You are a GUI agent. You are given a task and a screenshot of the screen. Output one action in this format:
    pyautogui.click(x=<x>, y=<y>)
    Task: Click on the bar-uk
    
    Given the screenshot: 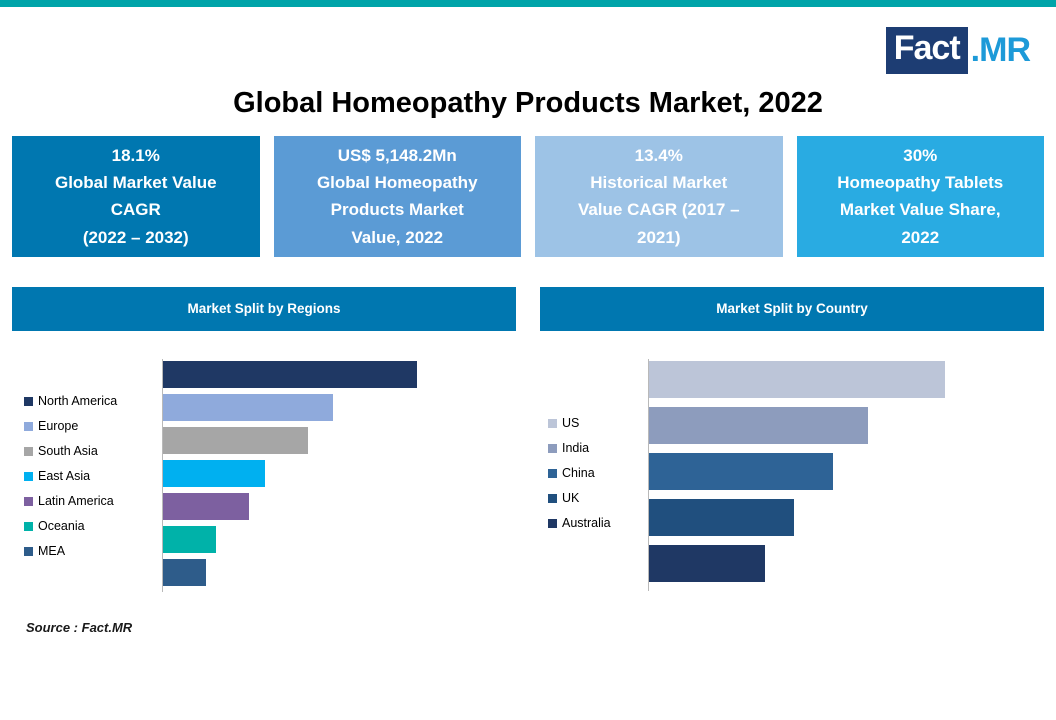 What is the action you would take?
    pyautogui.click(x=722, y=517)
    